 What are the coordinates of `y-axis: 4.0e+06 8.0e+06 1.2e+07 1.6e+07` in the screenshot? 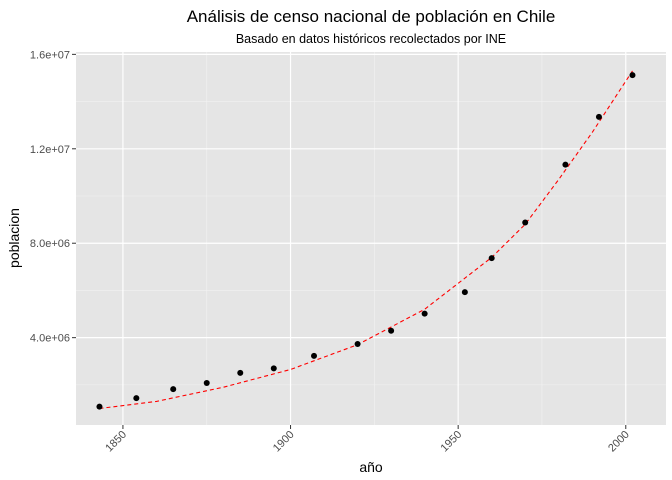 It's located at (53, 197).